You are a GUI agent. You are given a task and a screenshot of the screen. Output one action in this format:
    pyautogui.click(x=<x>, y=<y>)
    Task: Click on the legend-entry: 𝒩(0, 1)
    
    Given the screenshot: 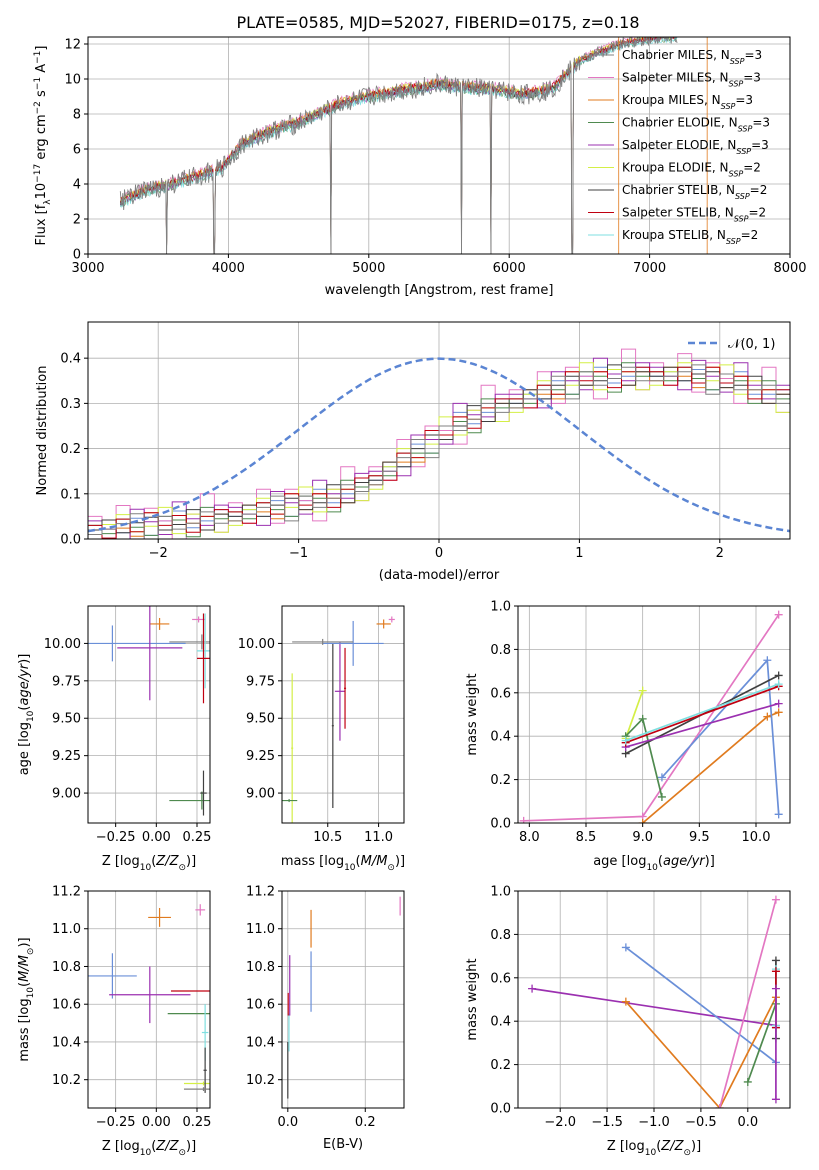 What is the action you would take?
    pyautogui.click(x=751, y=344)
    